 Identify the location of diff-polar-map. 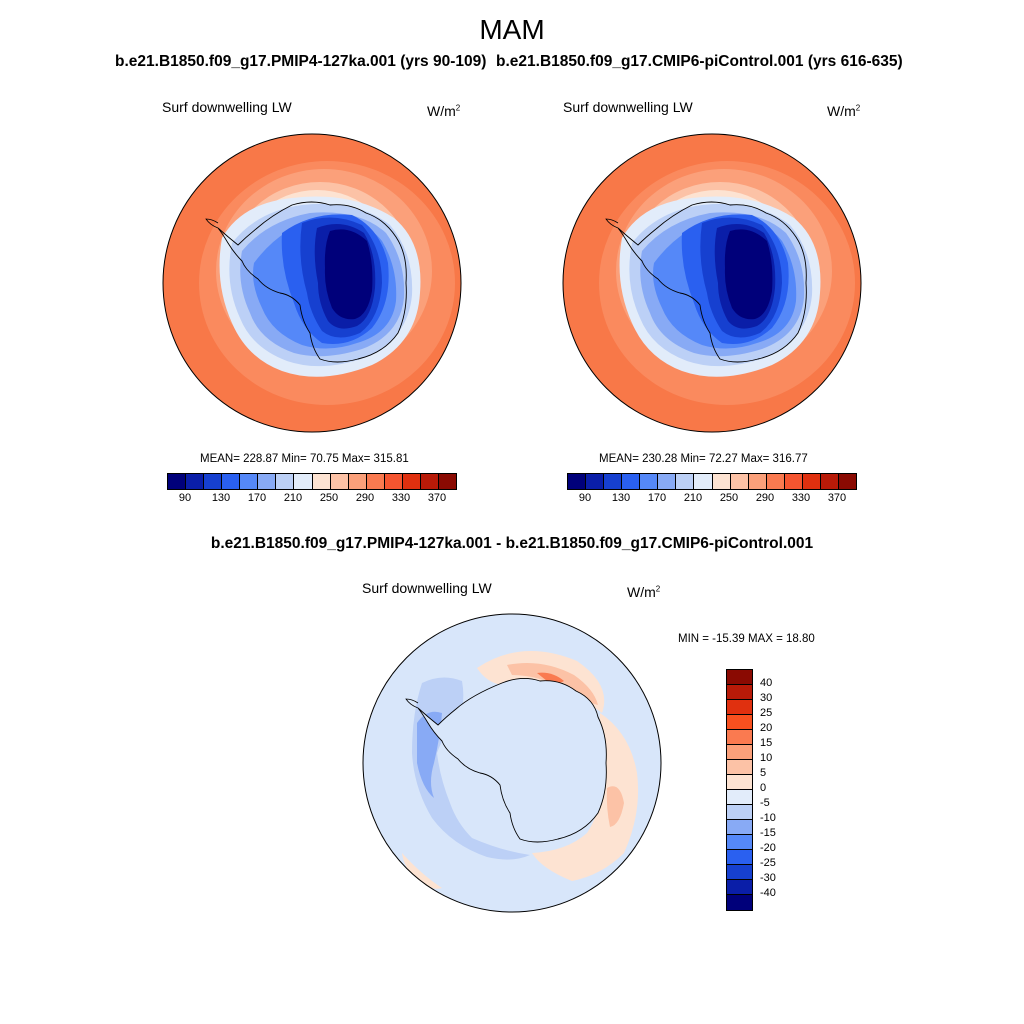
(512, 763).